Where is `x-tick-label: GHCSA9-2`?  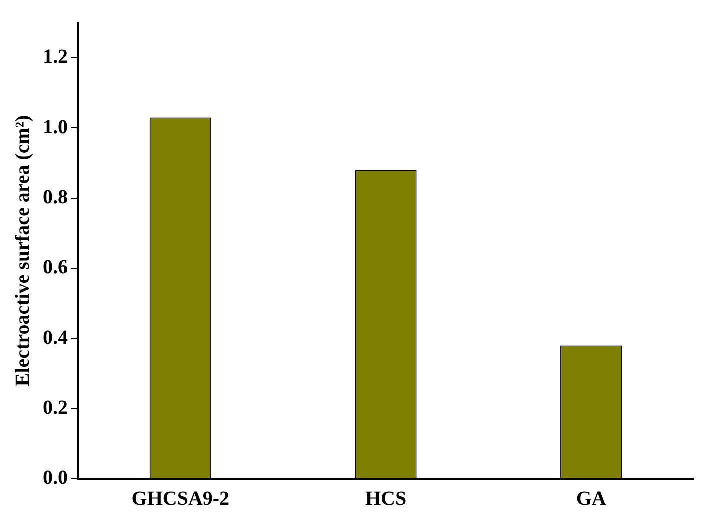 x-tick-label: GHCSA9-2 is located at coordinates (181, 499).